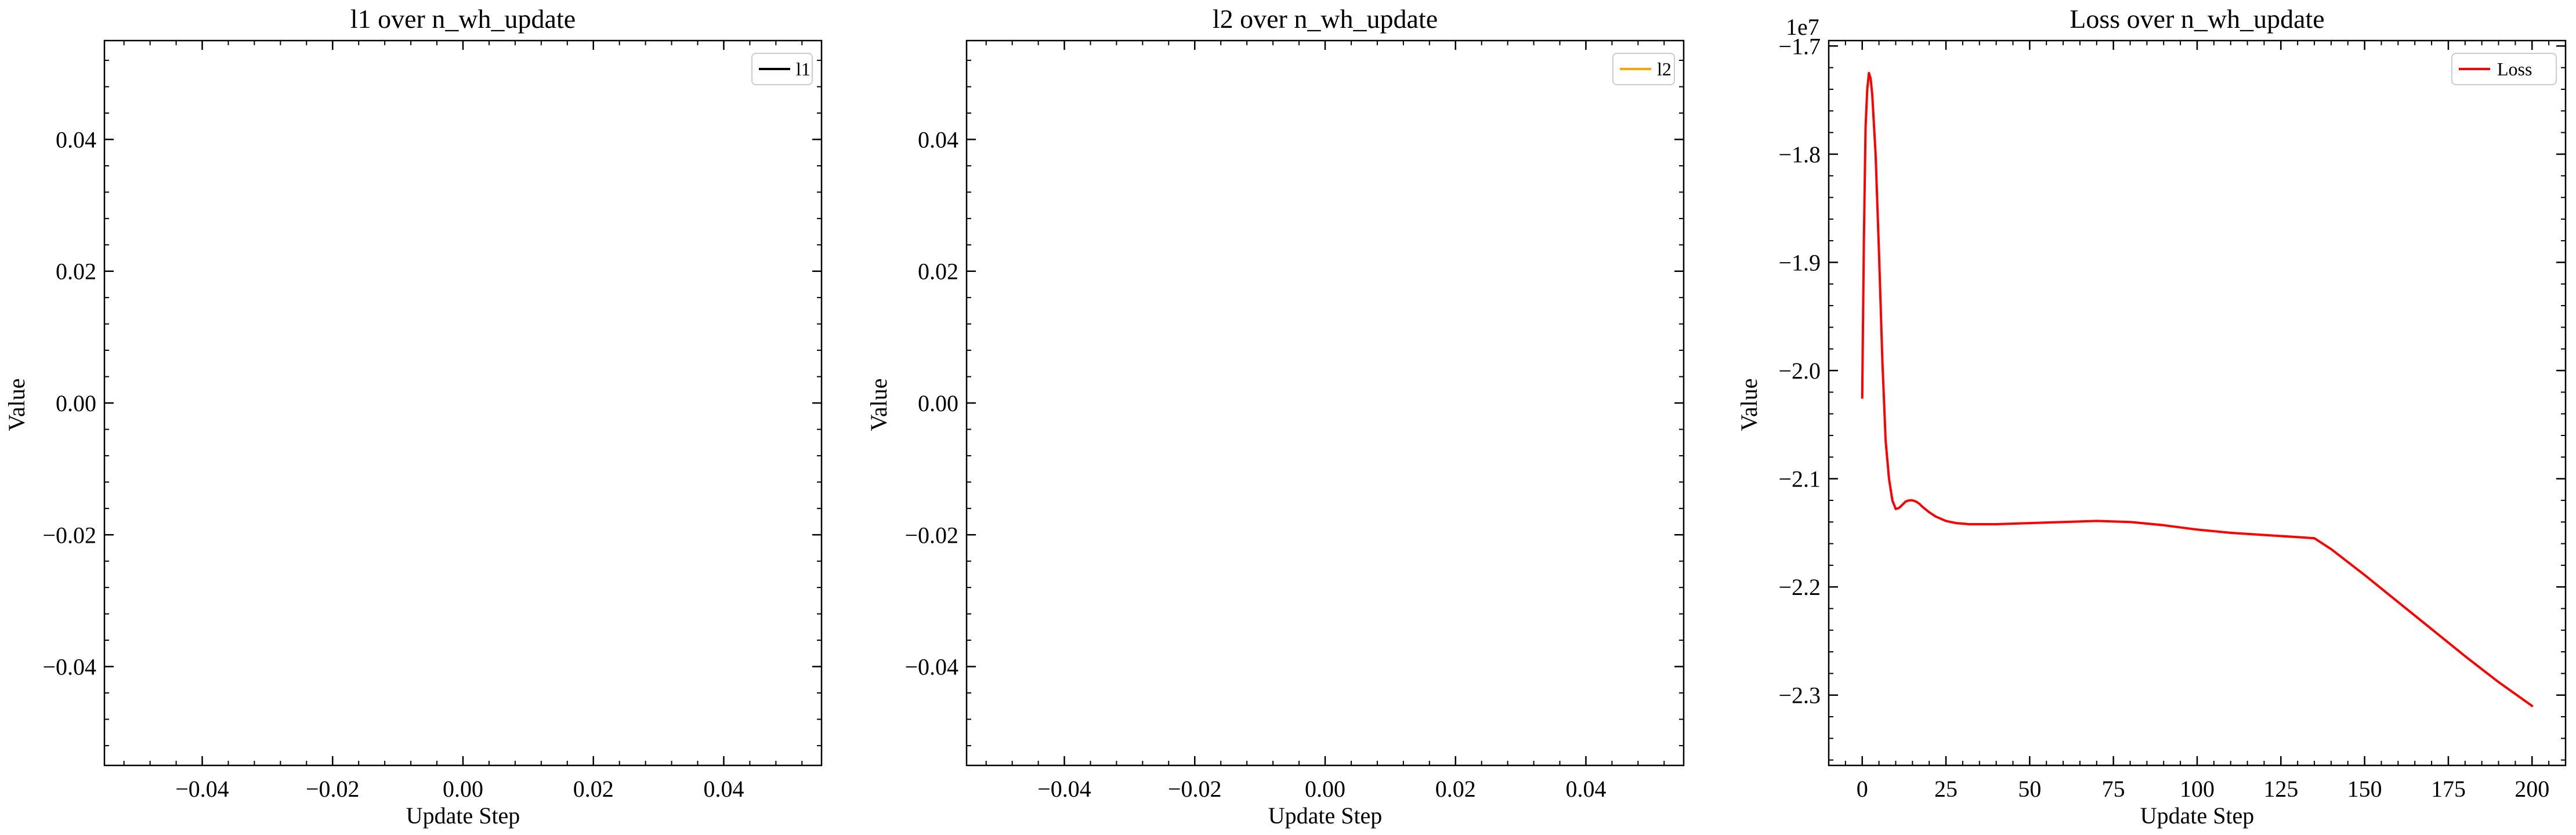 This screenshot has height=835, width=2576. What do you see at coordinates (1585, 789) in the screenshot?
I see `l2-x-tick-label: 0.04` at bounding box center [1585, 789].